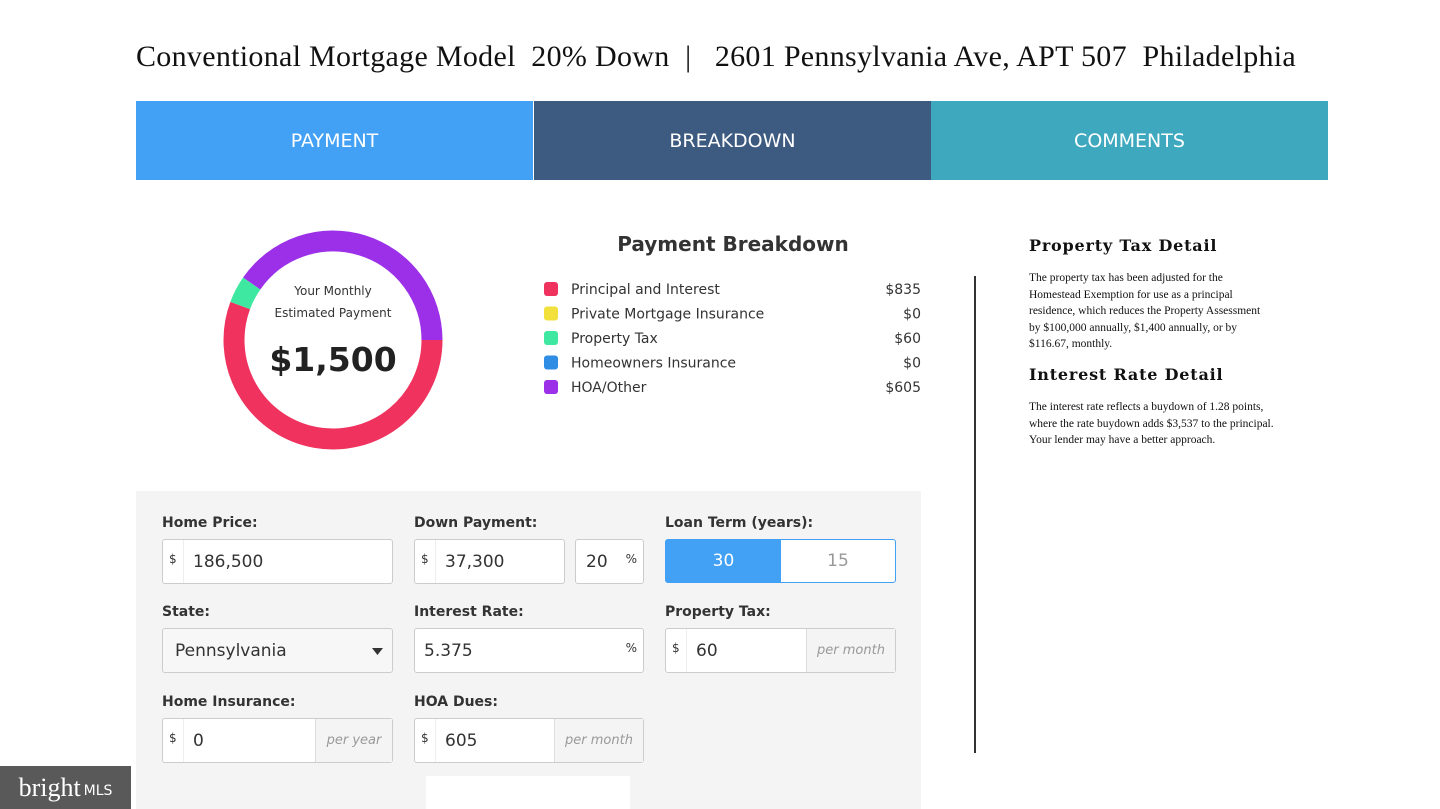 Image resolution: width=1440 pixels, height=809 pixels. I want to click on input: 5.375 %, so click(529, 650).